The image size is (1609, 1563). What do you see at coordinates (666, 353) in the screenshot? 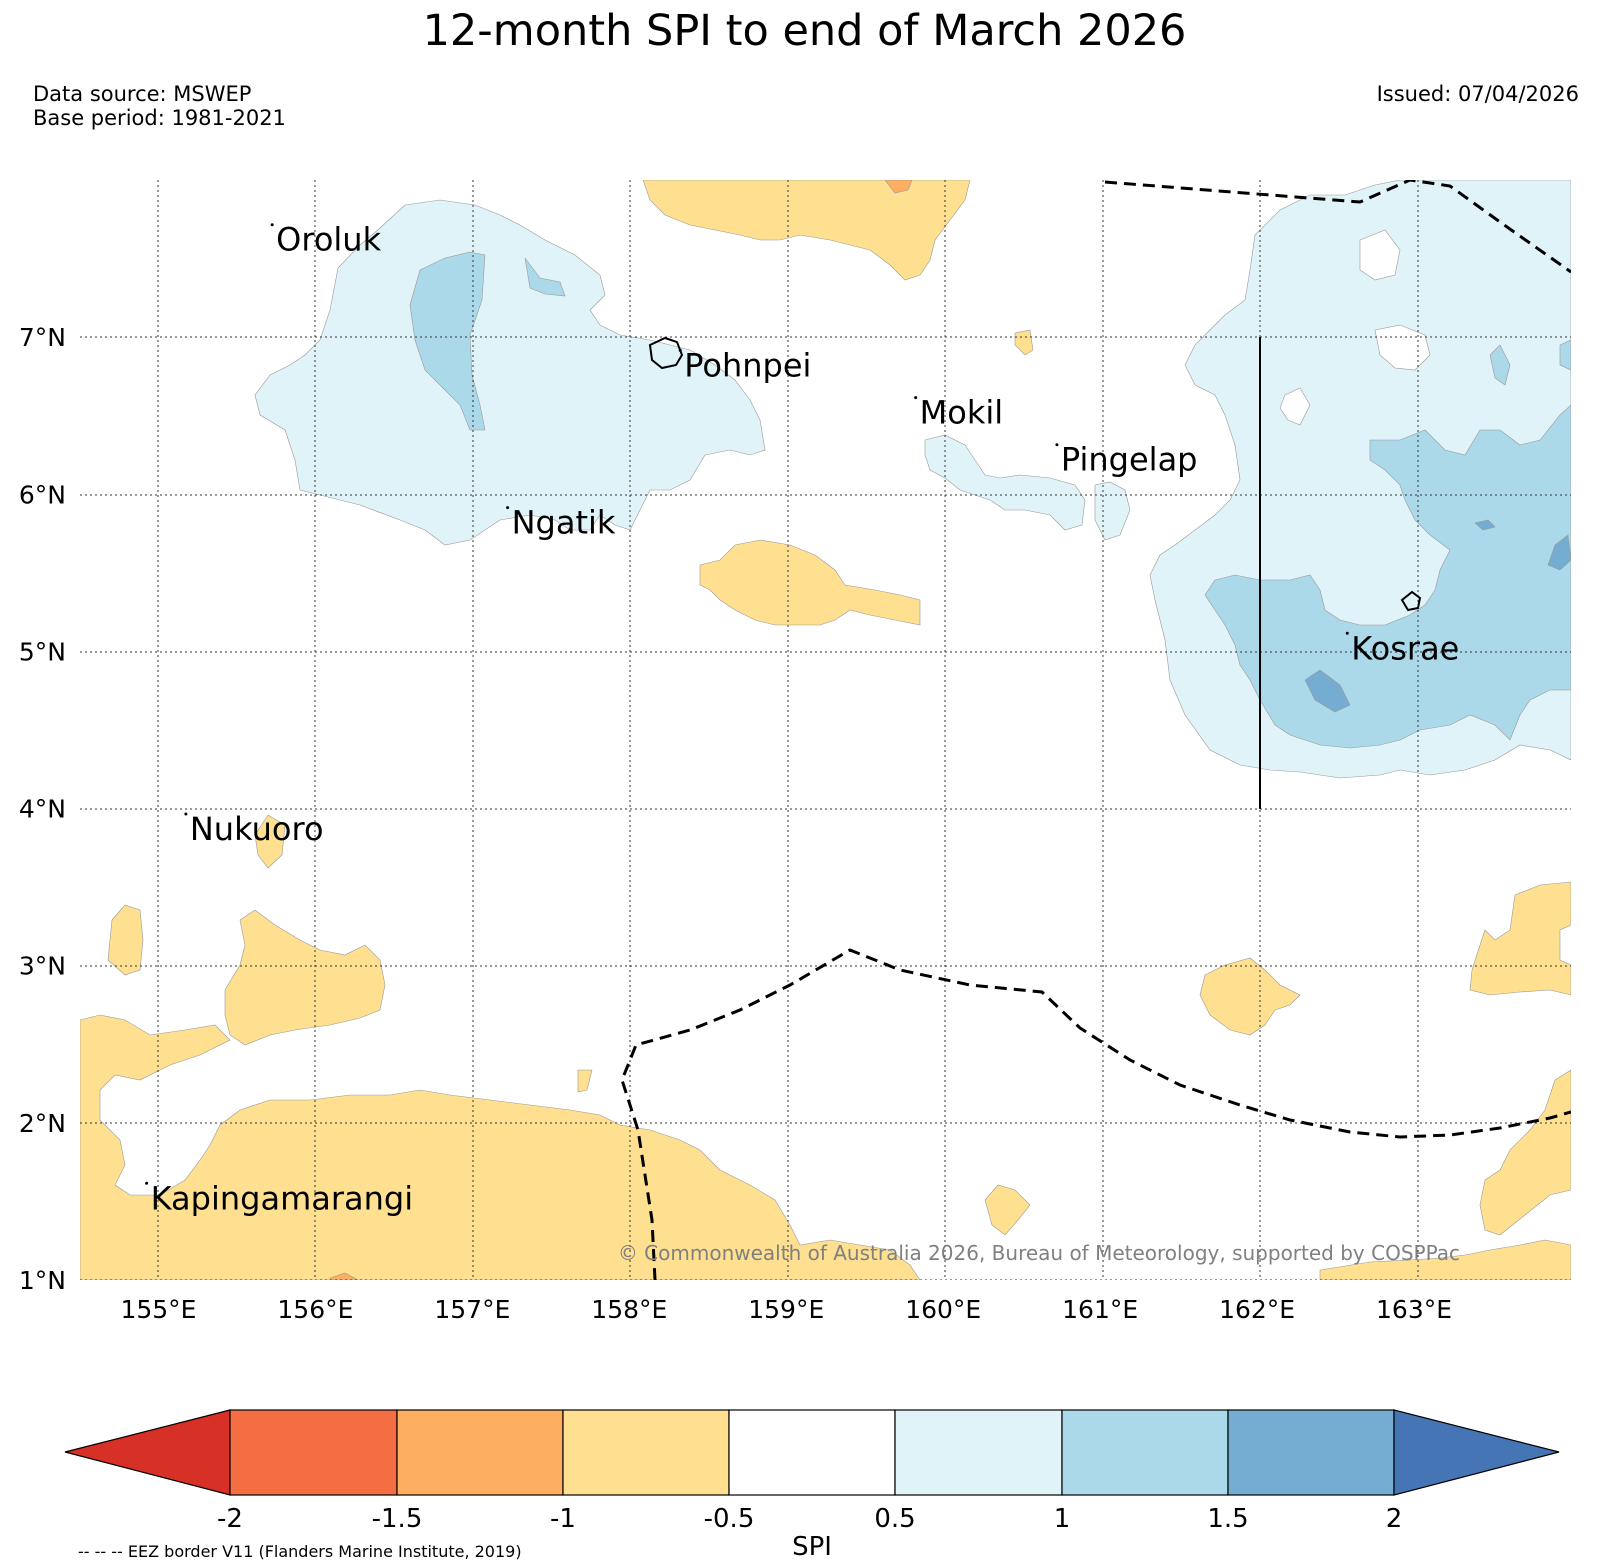
I see `pohnpei-island-outline` at bounding box center [666, 353].